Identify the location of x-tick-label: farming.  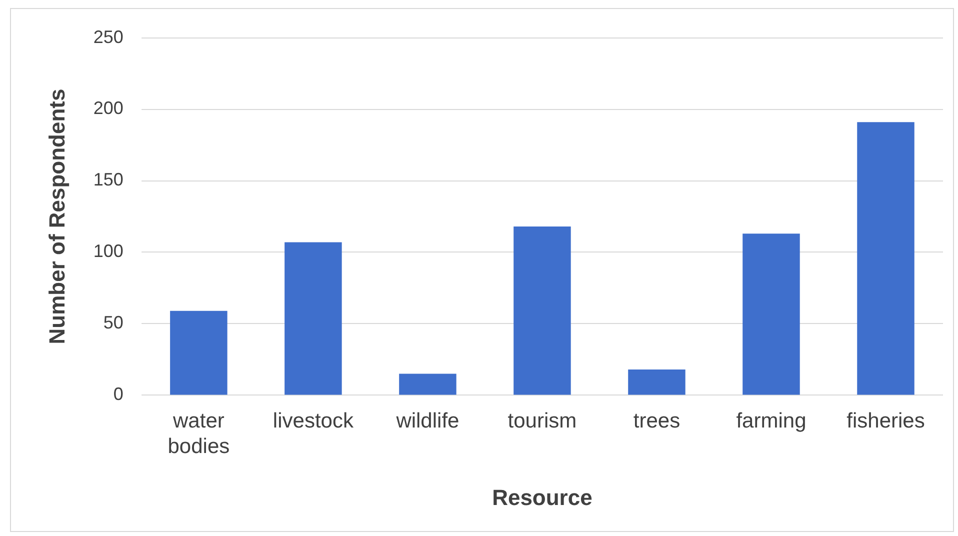
(771, 421).